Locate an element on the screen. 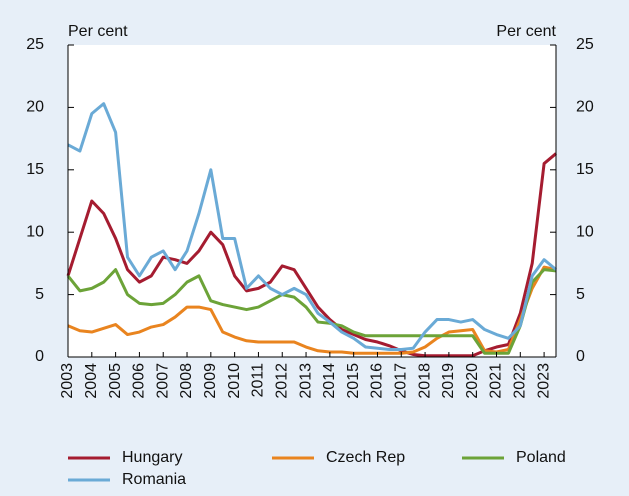 This screenshot has width=629, height=496. y2-tick-label: 25 is located at coordinates (585, 44).